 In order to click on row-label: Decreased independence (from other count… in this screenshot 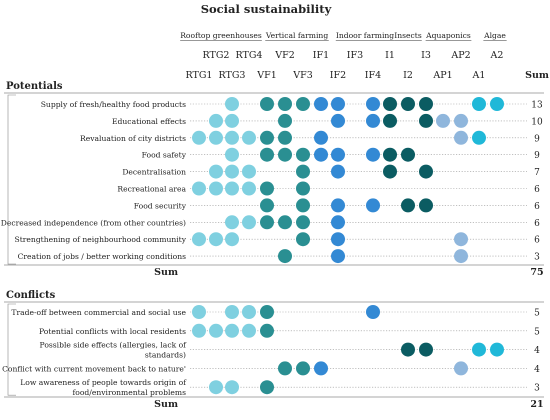, I will do `click(93, 222)`.